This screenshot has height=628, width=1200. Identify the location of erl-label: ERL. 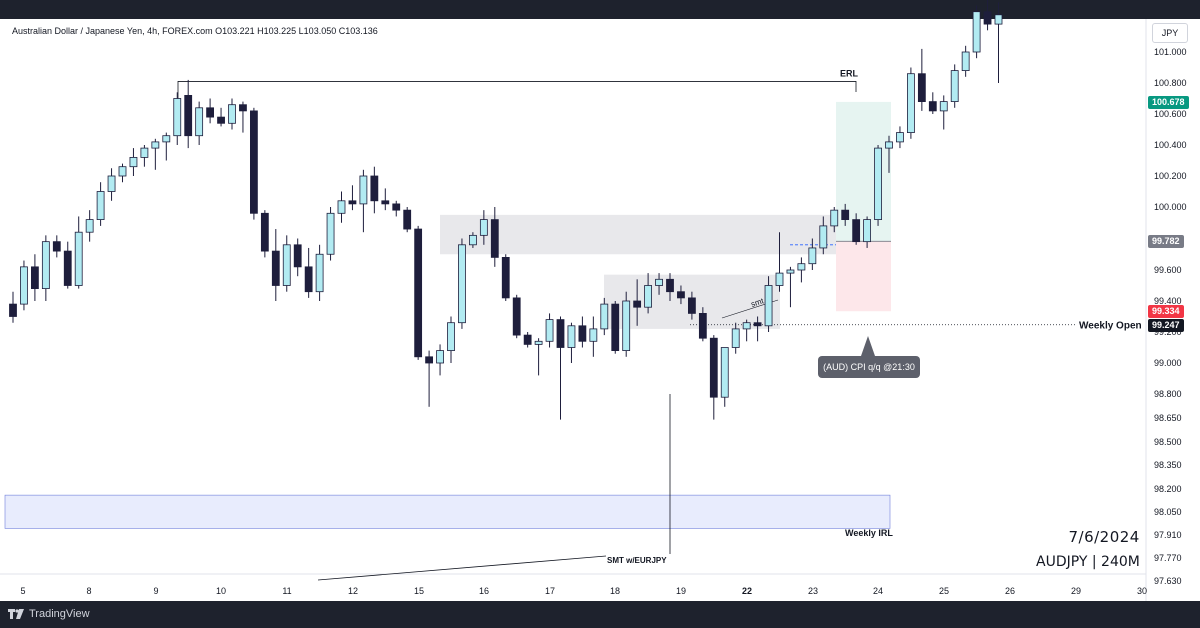
(849, 73).